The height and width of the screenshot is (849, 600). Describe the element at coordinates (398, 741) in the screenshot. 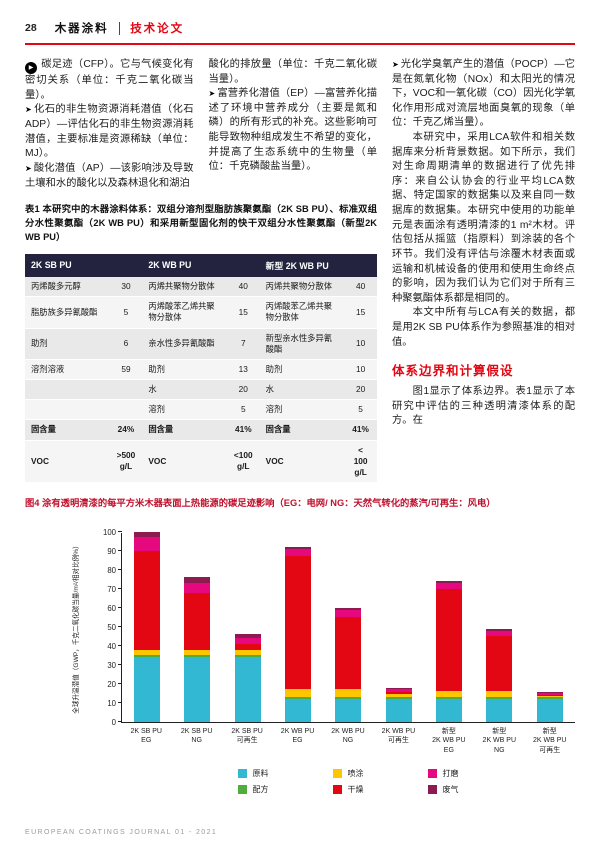

I see `x-axis-label: 2K WB PU 可再生` at that location.